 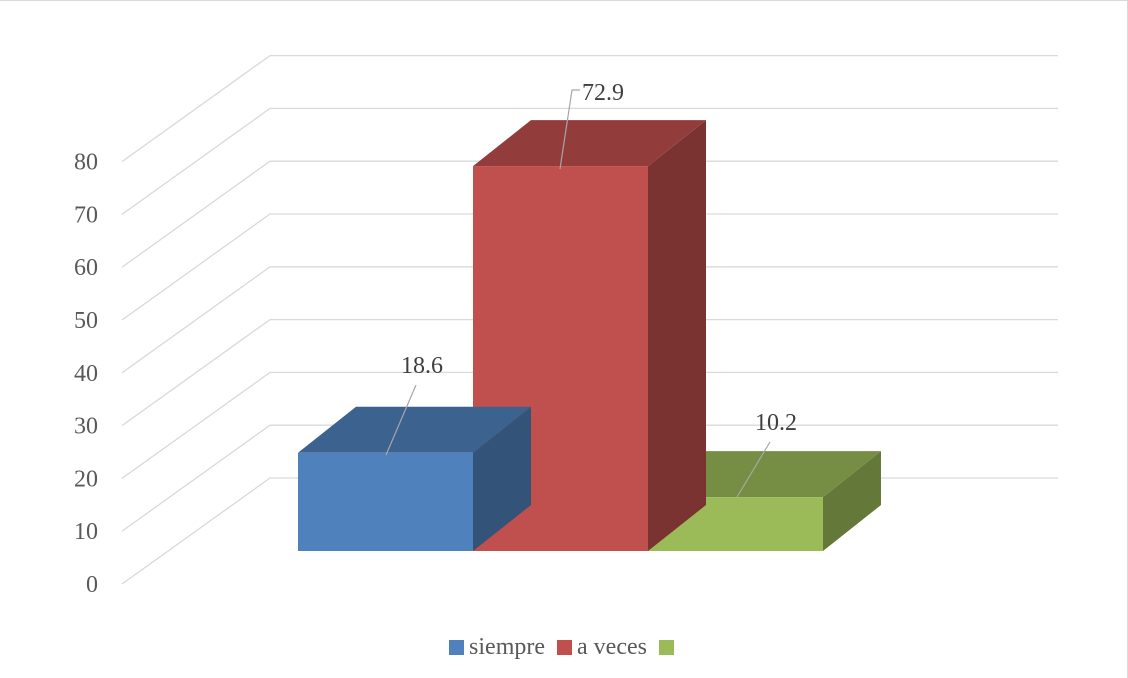 I want to click on legend-label: siempre, so click(x=507, y=646).